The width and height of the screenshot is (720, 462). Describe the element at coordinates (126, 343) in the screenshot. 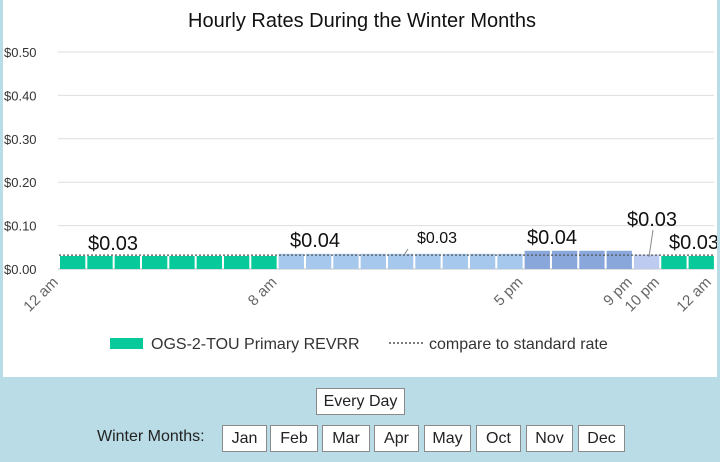

I see `legend-swatch-primary` at that location.